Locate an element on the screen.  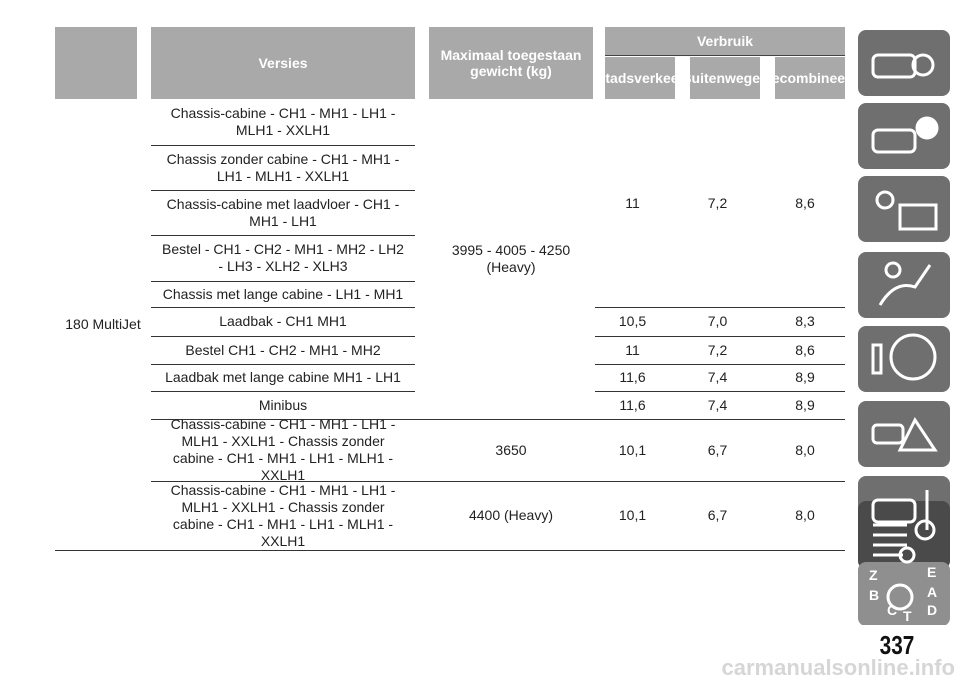
version: Chassis met lange cabine - LH1 - MH1 is located at coordinates (283, 293).